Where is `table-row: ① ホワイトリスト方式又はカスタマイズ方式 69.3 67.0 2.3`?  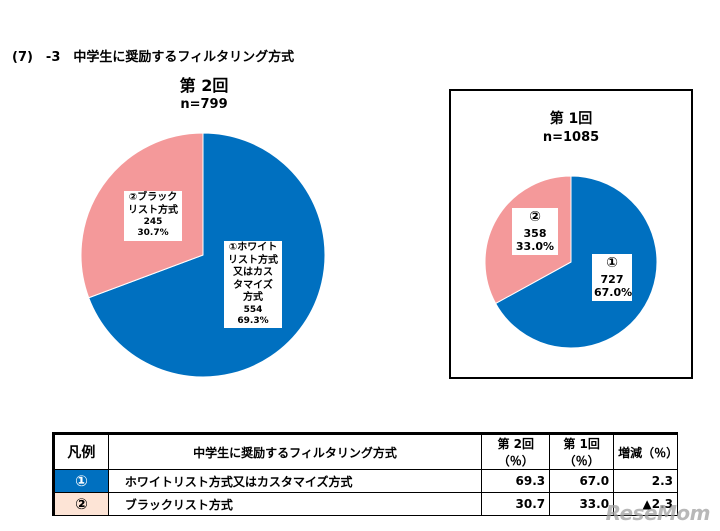
table-row: ① ホワイトリスト方式又はカスタマイズ方式 69.3 67.0 2.3 is located at coordinates (365, 481).